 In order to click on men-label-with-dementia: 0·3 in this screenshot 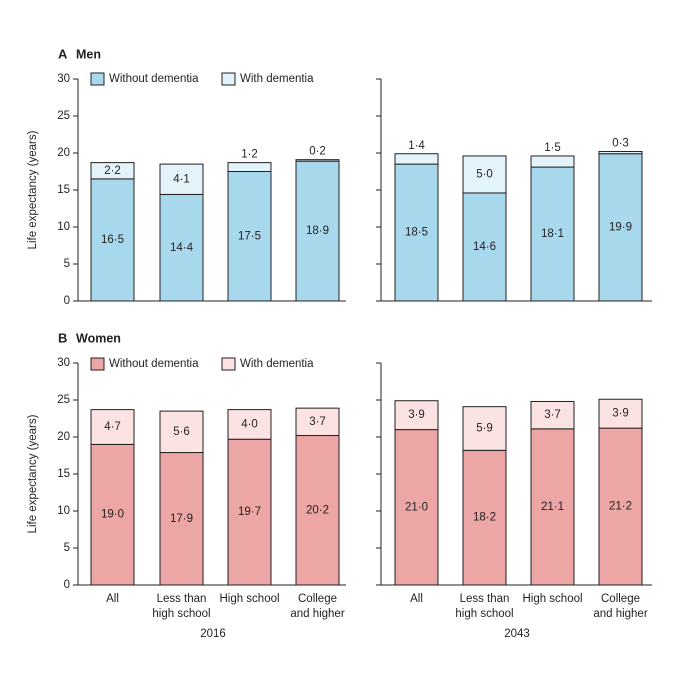, I will do `click(620, 144)`.